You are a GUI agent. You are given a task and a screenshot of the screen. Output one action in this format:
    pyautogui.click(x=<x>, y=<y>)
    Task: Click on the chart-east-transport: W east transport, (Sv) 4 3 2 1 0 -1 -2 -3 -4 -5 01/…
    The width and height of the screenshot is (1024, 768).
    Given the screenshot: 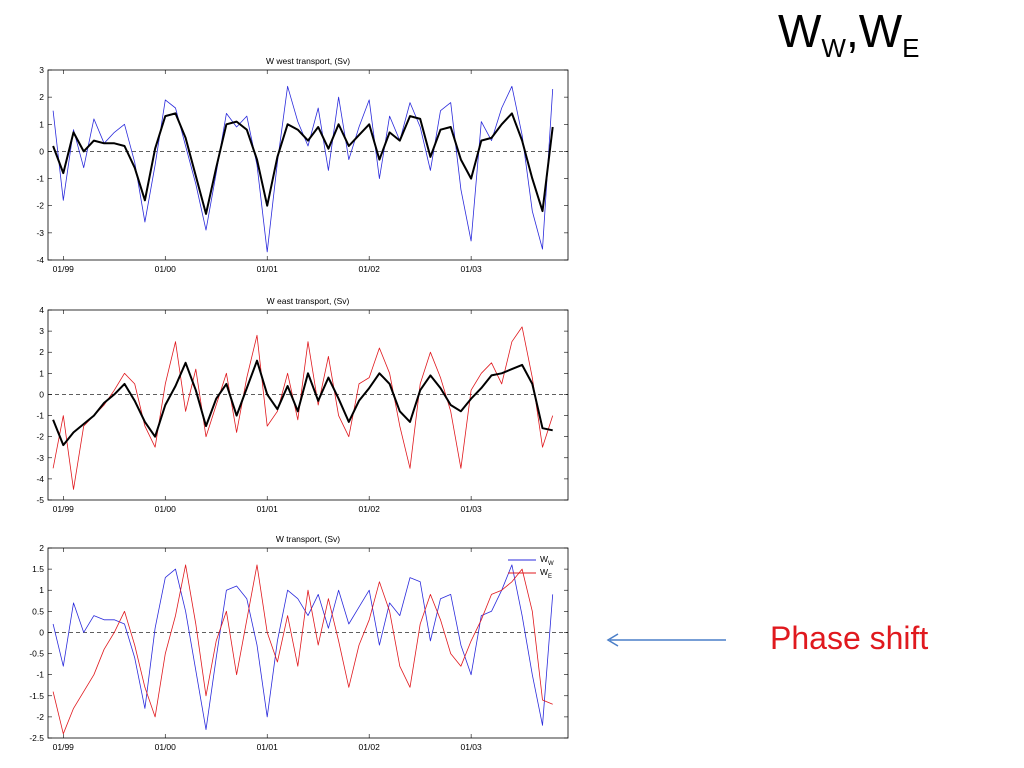 What is the action you would take?
    pyautogui.click(x=302, y=405)
    